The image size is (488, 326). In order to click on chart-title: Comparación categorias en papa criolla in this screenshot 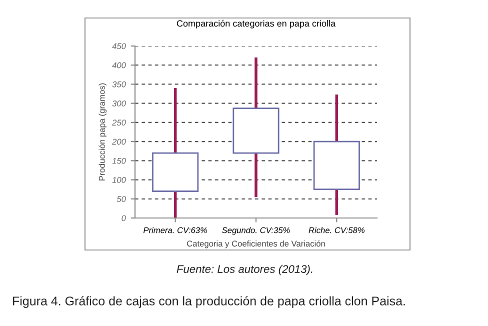, I will do `click(256, 24)`.